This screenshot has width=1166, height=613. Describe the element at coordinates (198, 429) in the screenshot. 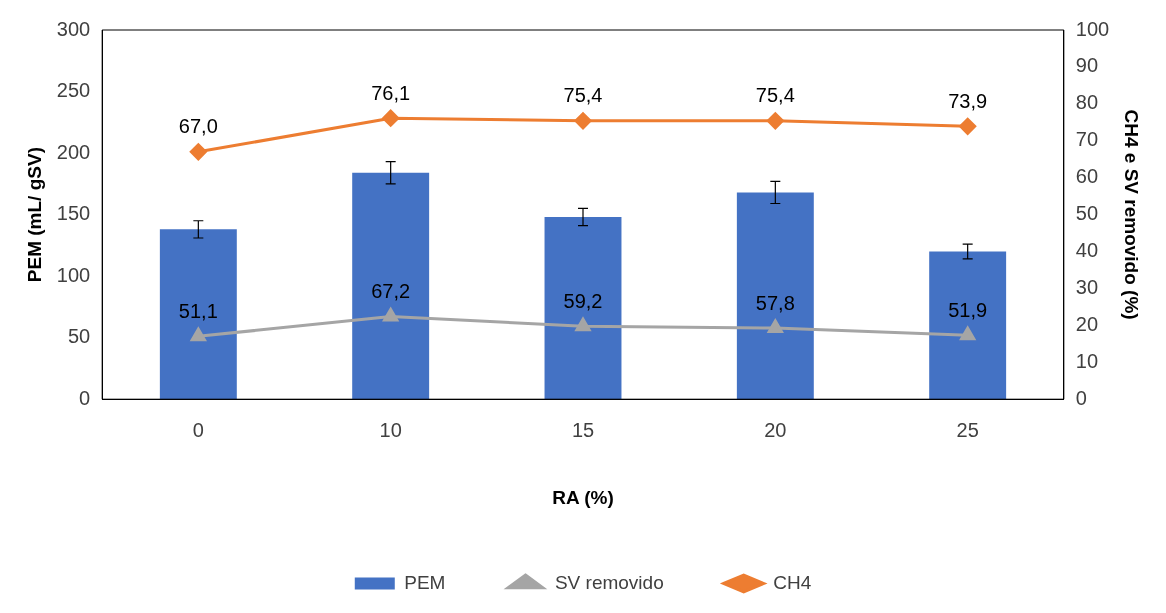

I see `x-tick-label: 0` at that location.